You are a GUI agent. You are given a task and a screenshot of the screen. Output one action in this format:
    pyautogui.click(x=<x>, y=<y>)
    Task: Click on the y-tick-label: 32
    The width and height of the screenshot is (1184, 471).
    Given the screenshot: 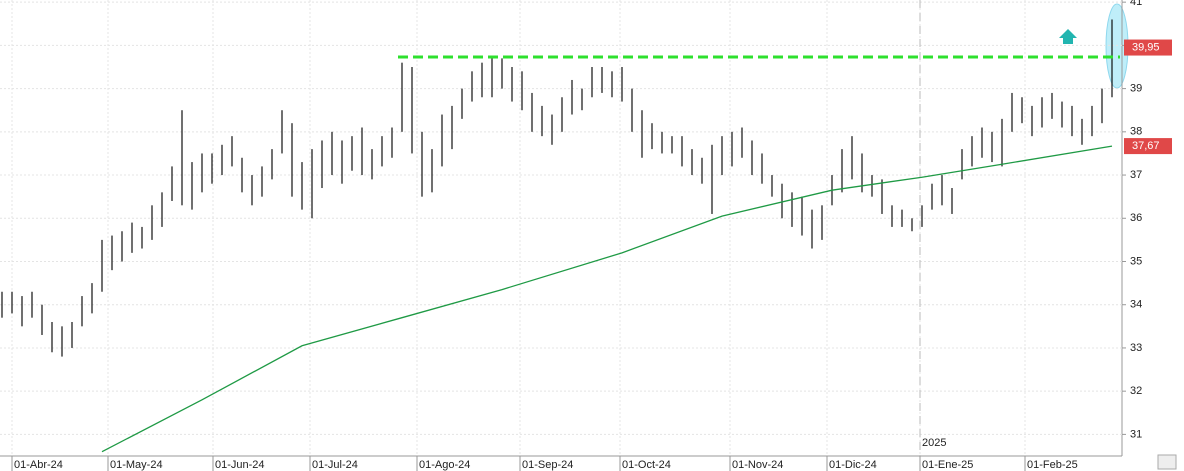 What is the action you would take?
    pyautogui.click(x=1136, y=391)
    